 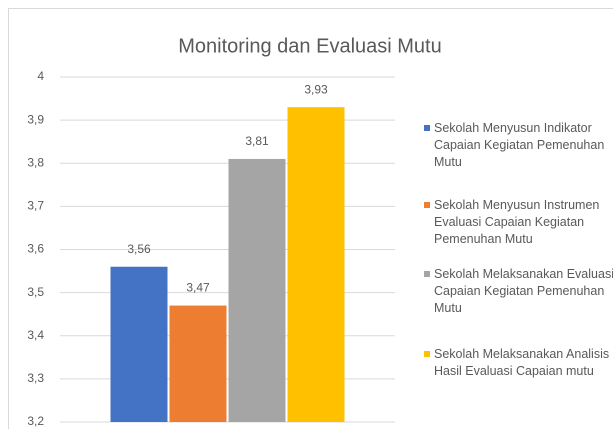 What do you see at coordinates (35, 119) in the screenshot?
I see `y-tick-label: 3,9` at bounding box center [35, 119].